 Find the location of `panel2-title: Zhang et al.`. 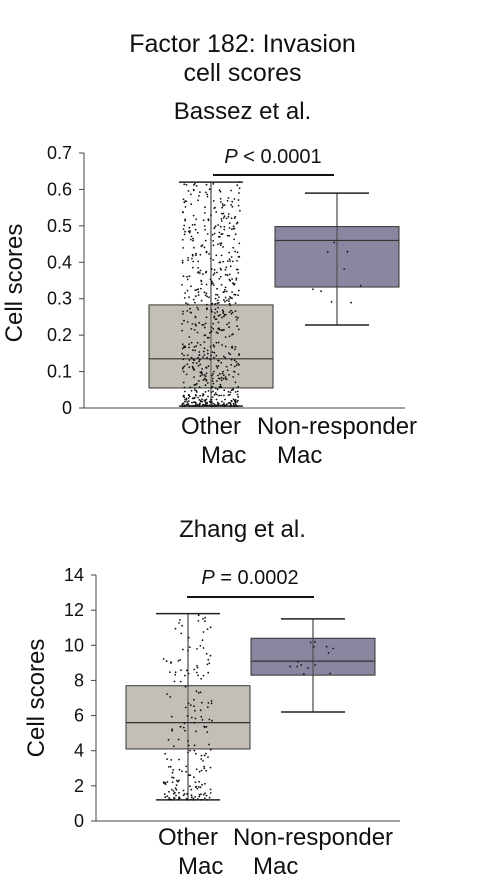

panel2-title: Zhang et al. is located at coordinates (242, 529).